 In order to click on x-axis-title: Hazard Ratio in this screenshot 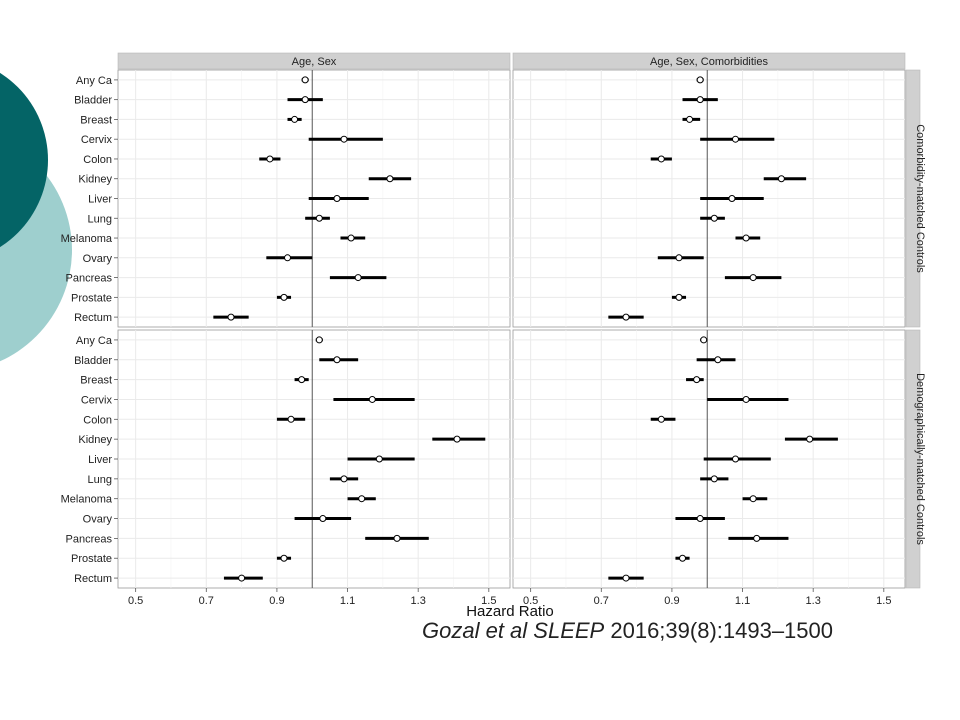, I will do `click(510, 611)`.